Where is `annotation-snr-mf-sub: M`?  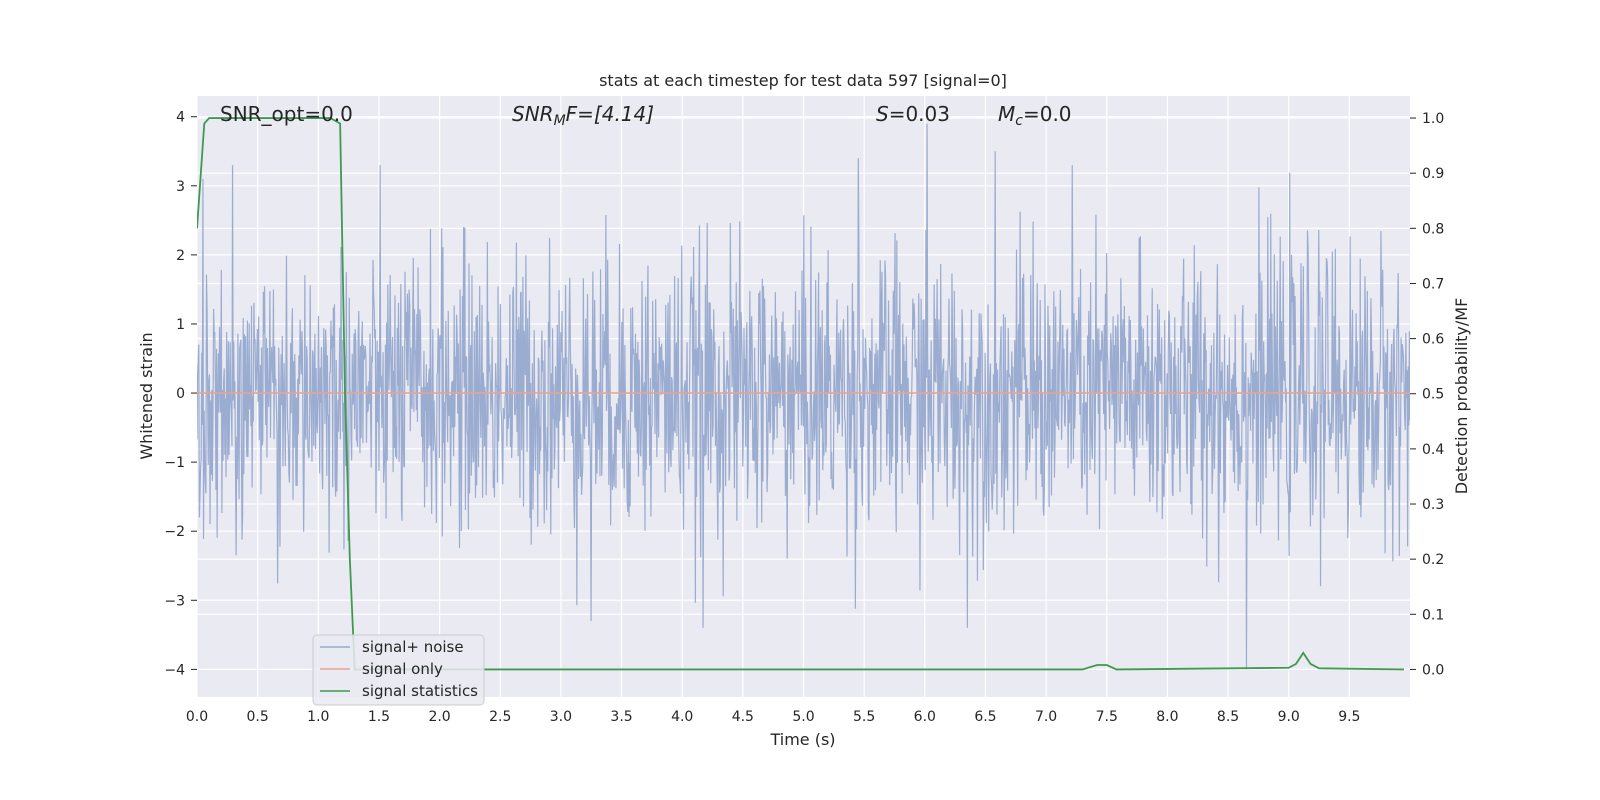
annotation-snr-mf-sub: M is located at coordinates (560, 121).